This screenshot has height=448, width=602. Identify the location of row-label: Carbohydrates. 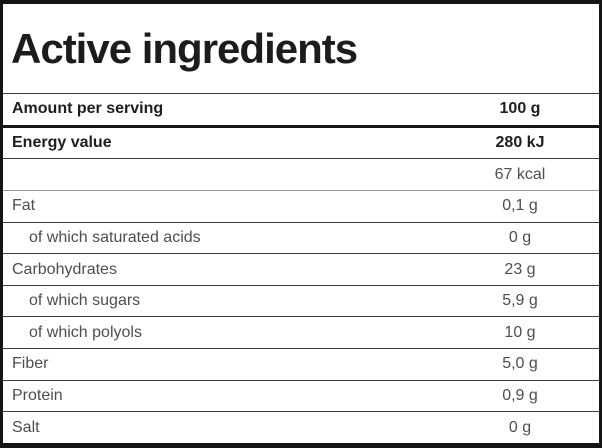
(64, 269).